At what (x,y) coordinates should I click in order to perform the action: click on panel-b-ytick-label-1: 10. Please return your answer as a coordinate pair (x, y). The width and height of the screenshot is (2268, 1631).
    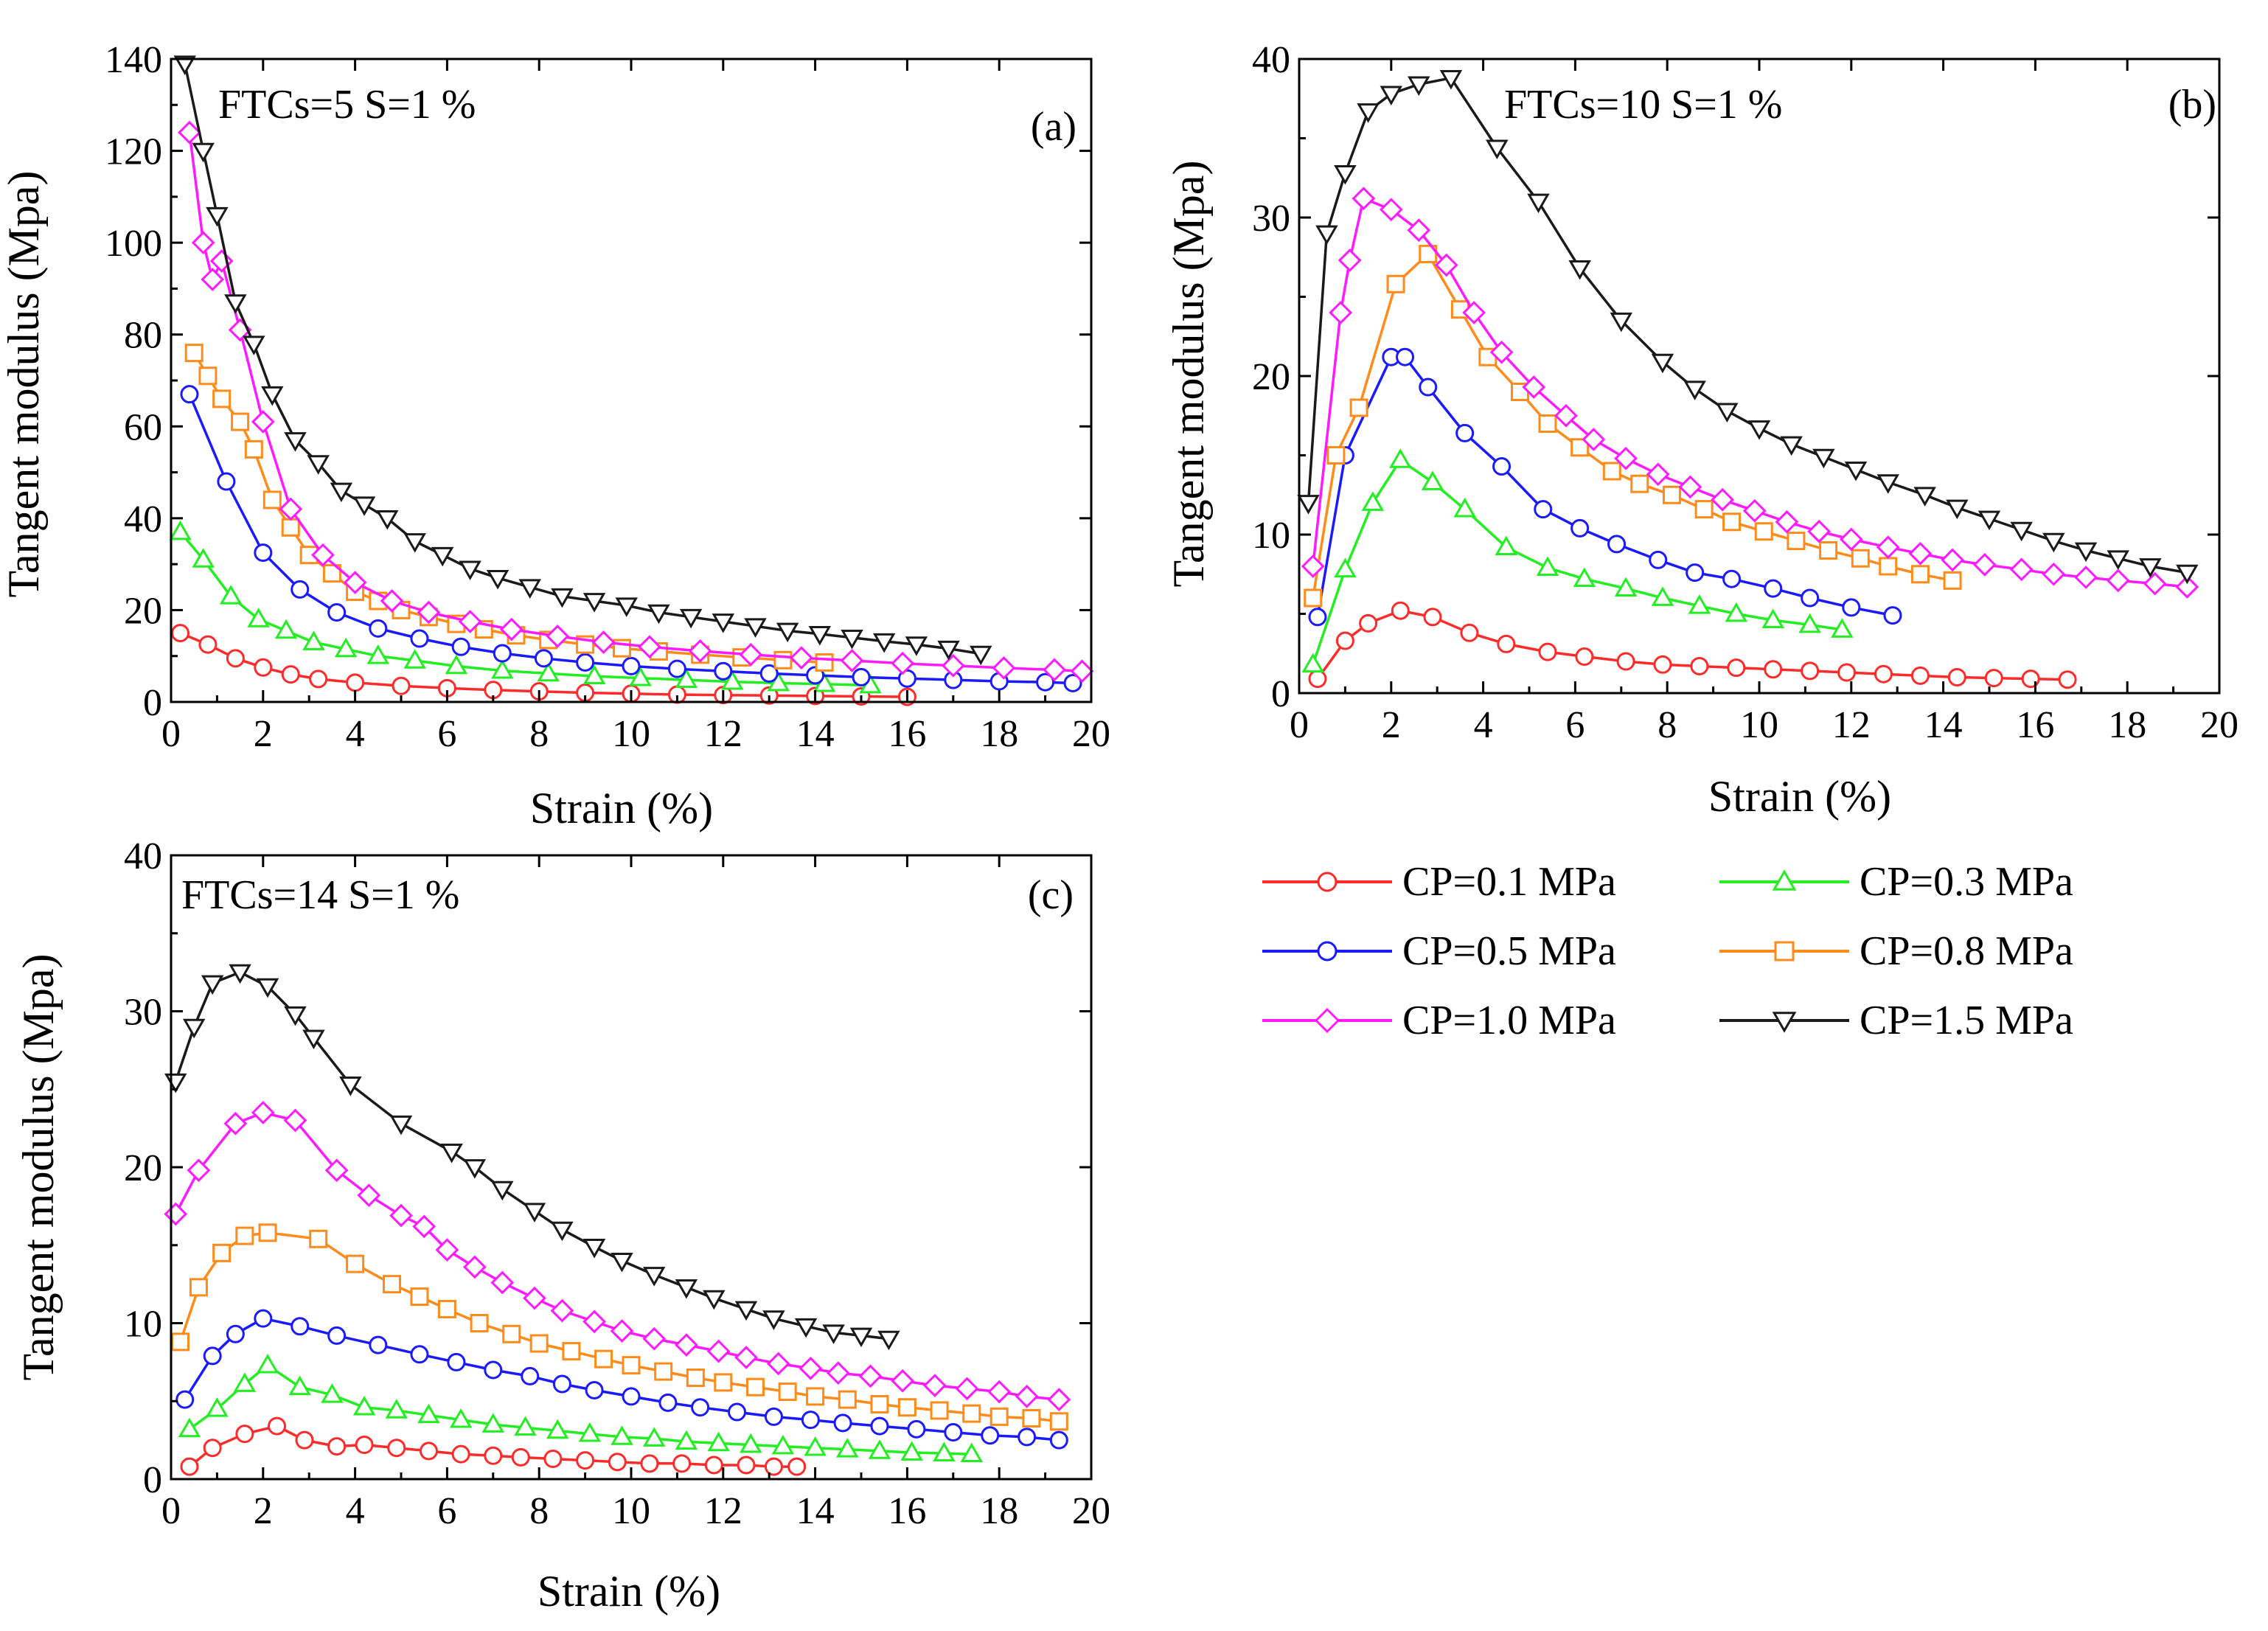
    Looking at the image, I should click on (1271, 536).